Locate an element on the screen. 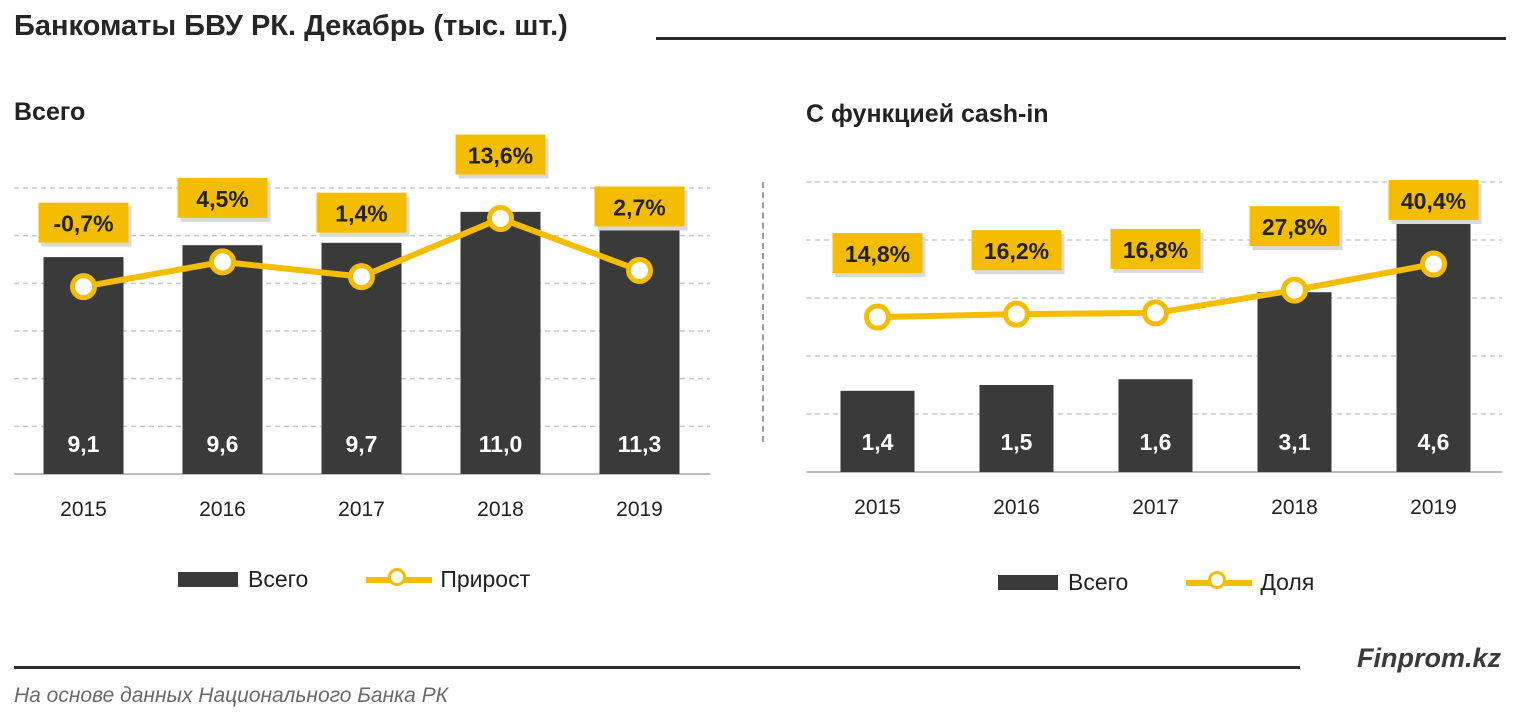 The width and height of the screenshot is (1515, 721). bar-value-label: 1,4 is located at coordinates (878, 442).